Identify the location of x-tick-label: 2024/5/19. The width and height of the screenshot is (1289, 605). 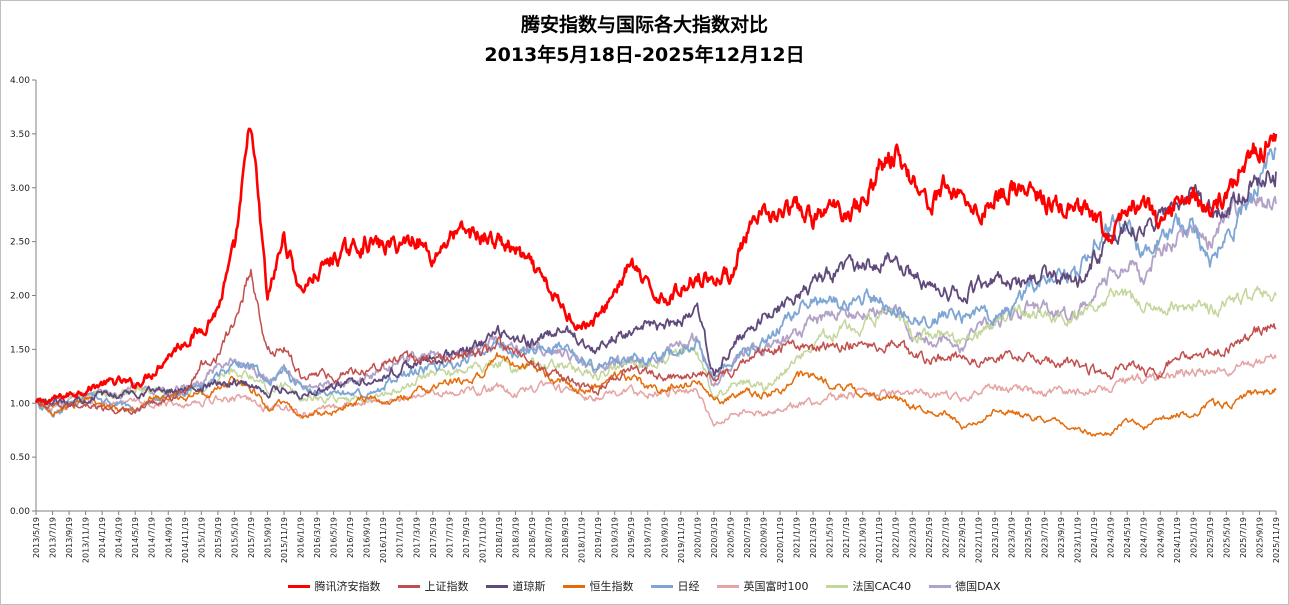
(1127, 537).